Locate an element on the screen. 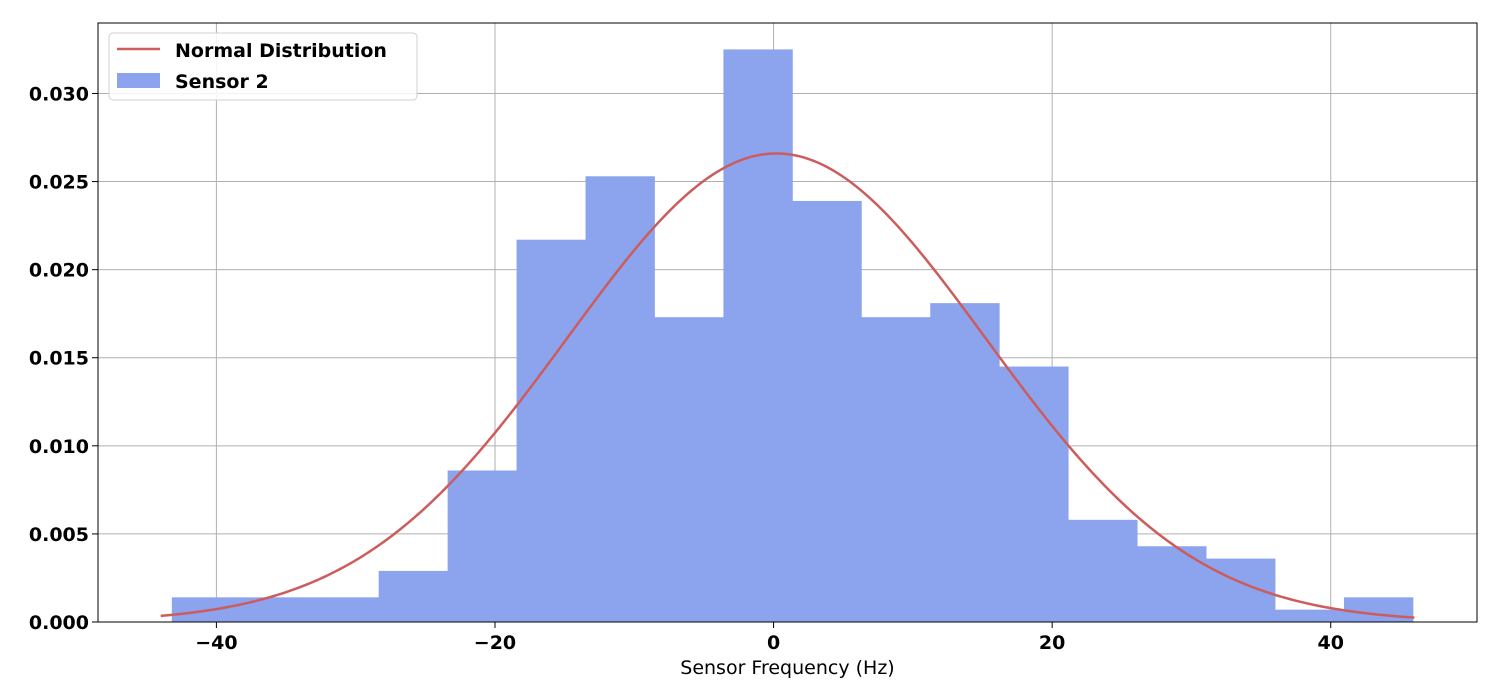  x-axis-label: Sensor Frequency (Hz) is located at coordinates (787, 668).